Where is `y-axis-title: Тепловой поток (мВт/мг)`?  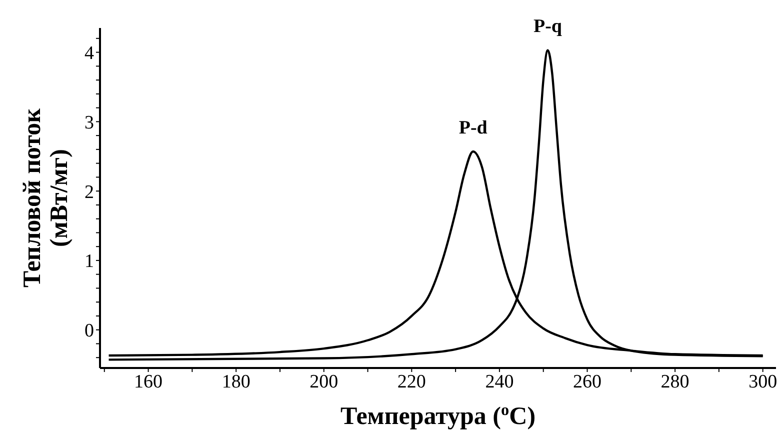
y-axis-title: Тепловой поток (мВт/мг) is located at coordinates (46, 198).